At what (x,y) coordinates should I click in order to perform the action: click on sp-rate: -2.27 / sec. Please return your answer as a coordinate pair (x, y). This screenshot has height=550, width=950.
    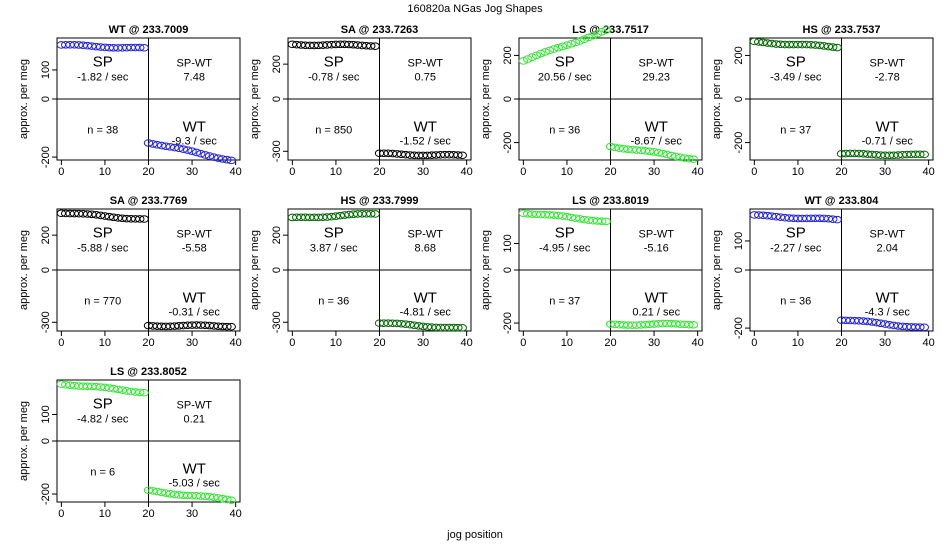
    Looking at the image, I should click on (796, 249).